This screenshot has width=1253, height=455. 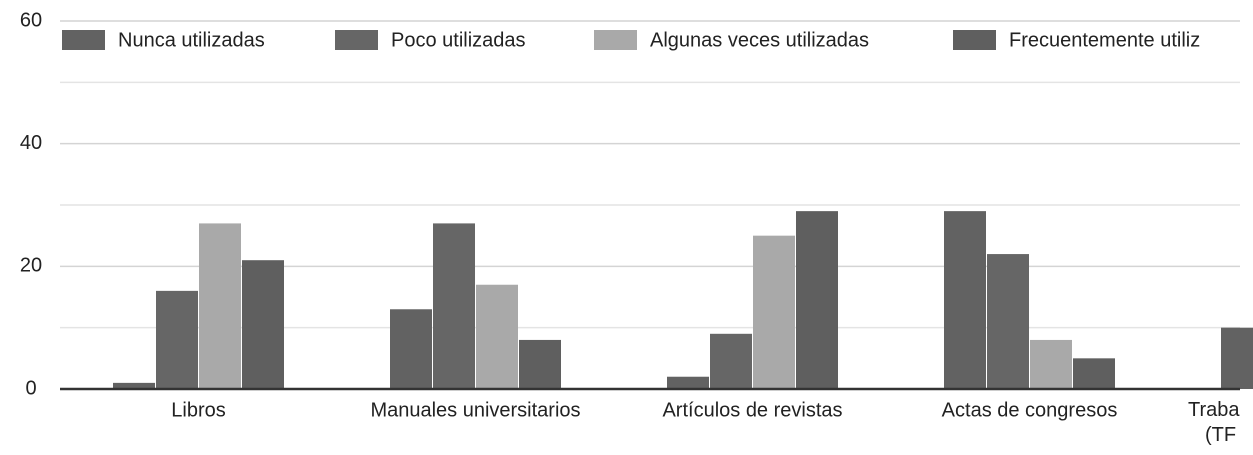 What do you see at coordinates (1214, 422) in the screenshot?
I see `x-tick-label: Traba (TF` at bounding box center [1214, 422].